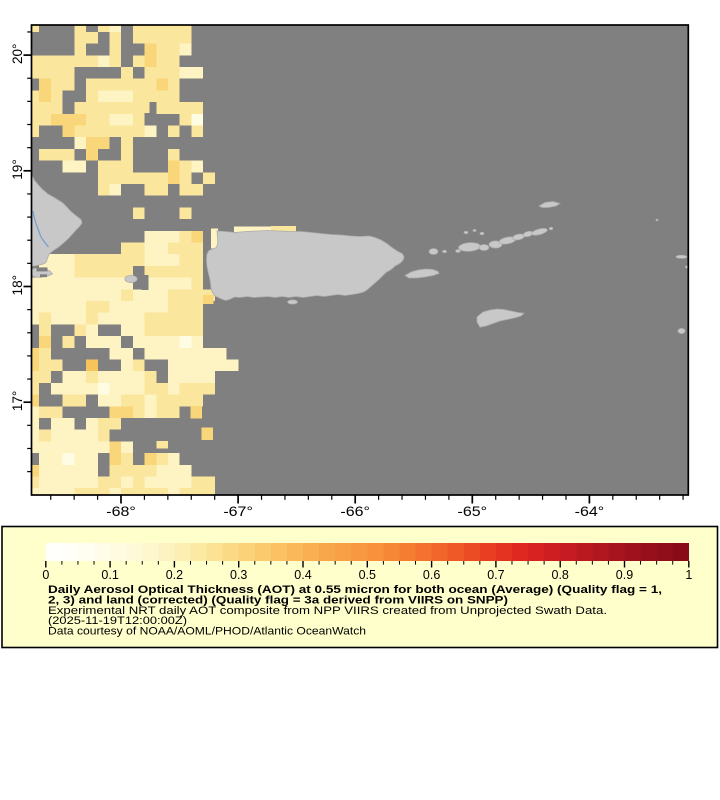 The width and height of the screenshot is (720, 800). I want to click on svg-text: 0.2, so click(174, 575).